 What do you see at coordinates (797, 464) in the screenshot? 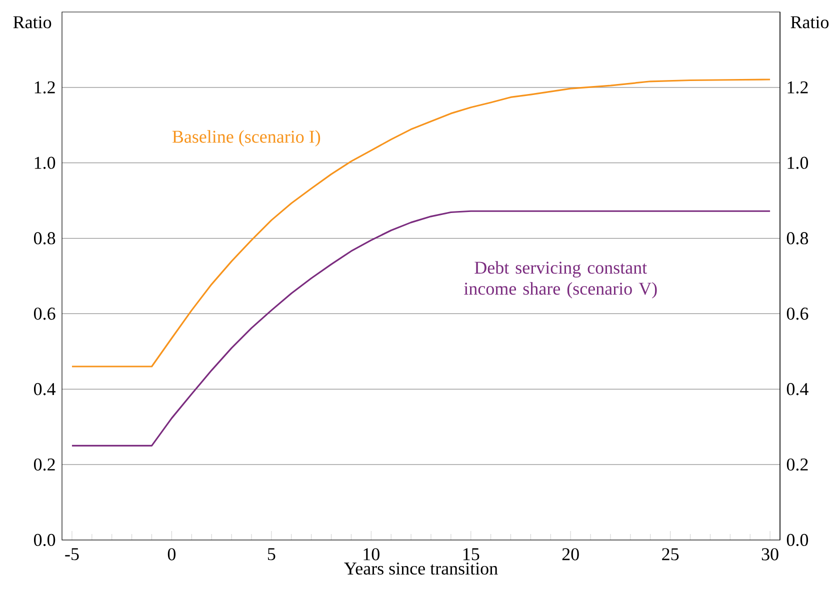
I see `y2-tick-label: 0.2` at bounding box center [797, 464].